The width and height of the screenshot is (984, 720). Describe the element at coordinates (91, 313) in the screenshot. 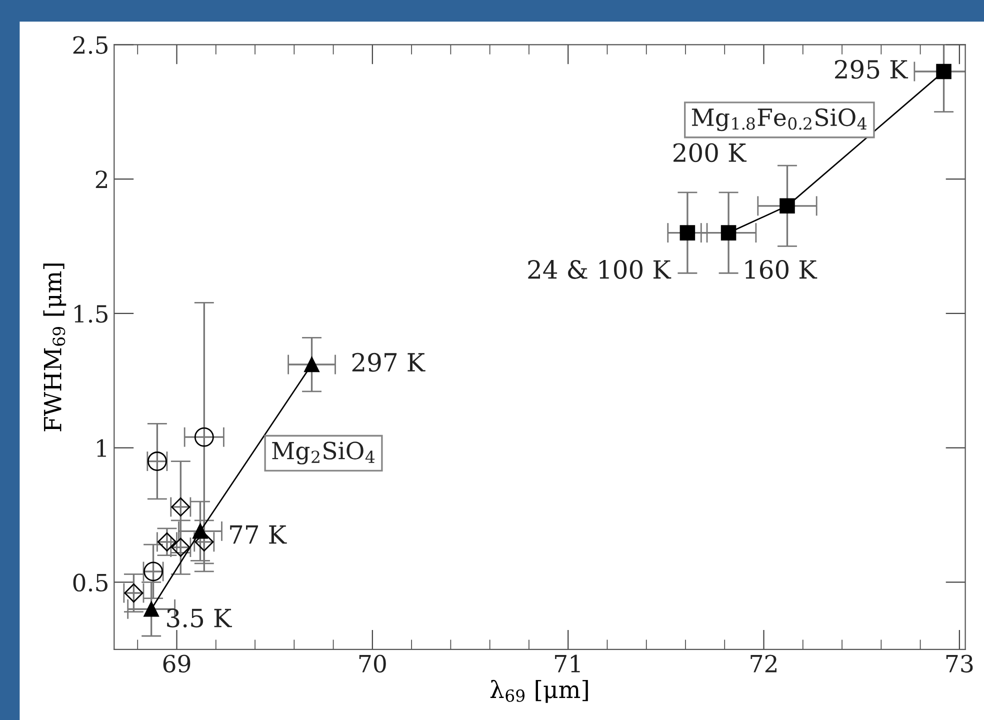

I see `y-tick-label: 1.5` at that location.